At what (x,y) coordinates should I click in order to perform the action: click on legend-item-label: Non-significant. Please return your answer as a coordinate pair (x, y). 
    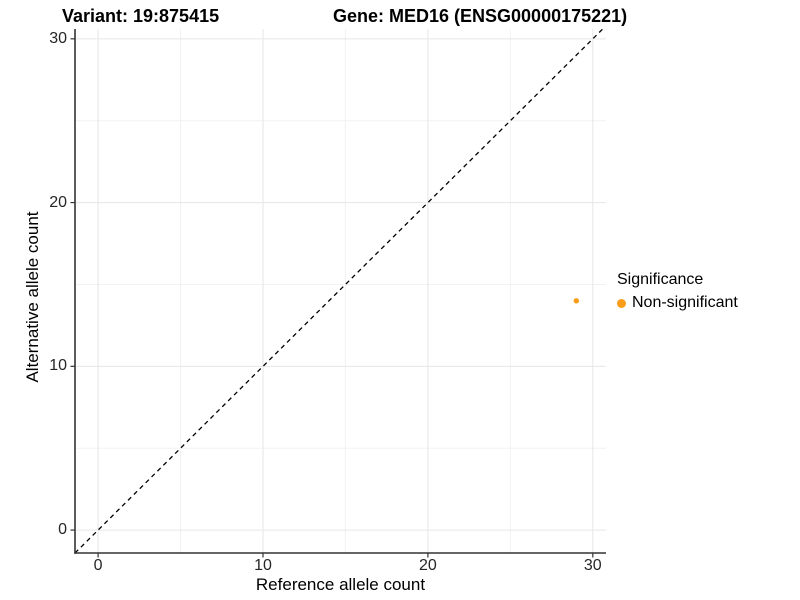
    Looking at the image, I should click on (685, 302).